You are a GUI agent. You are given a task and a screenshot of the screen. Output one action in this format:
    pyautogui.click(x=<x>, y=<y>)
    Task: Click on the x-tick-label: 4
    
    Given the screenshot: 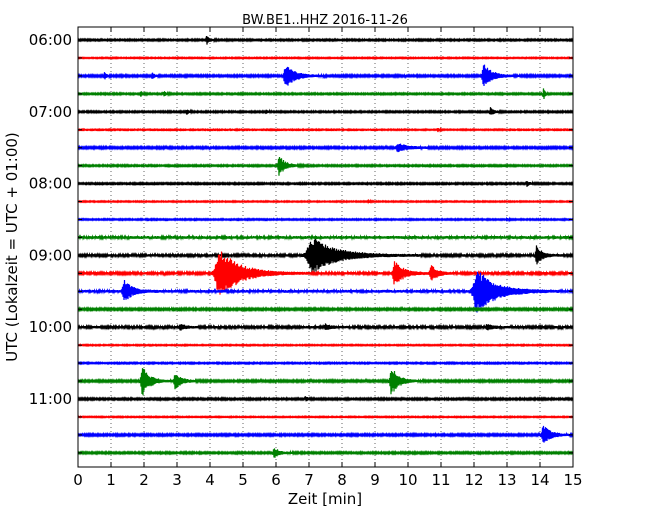 What is the action you would take?
    pyautogui.click(x=210, y=480)
    